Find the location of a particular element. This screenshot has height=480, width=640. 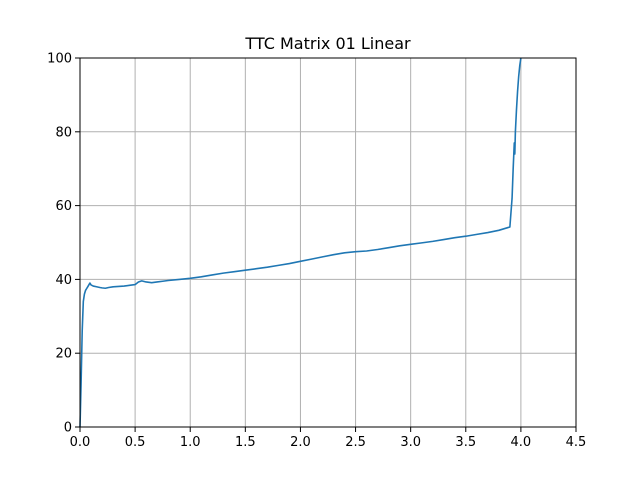

chart-title: TTC Matrix 01 Linear is located at coordinates (327, 43).